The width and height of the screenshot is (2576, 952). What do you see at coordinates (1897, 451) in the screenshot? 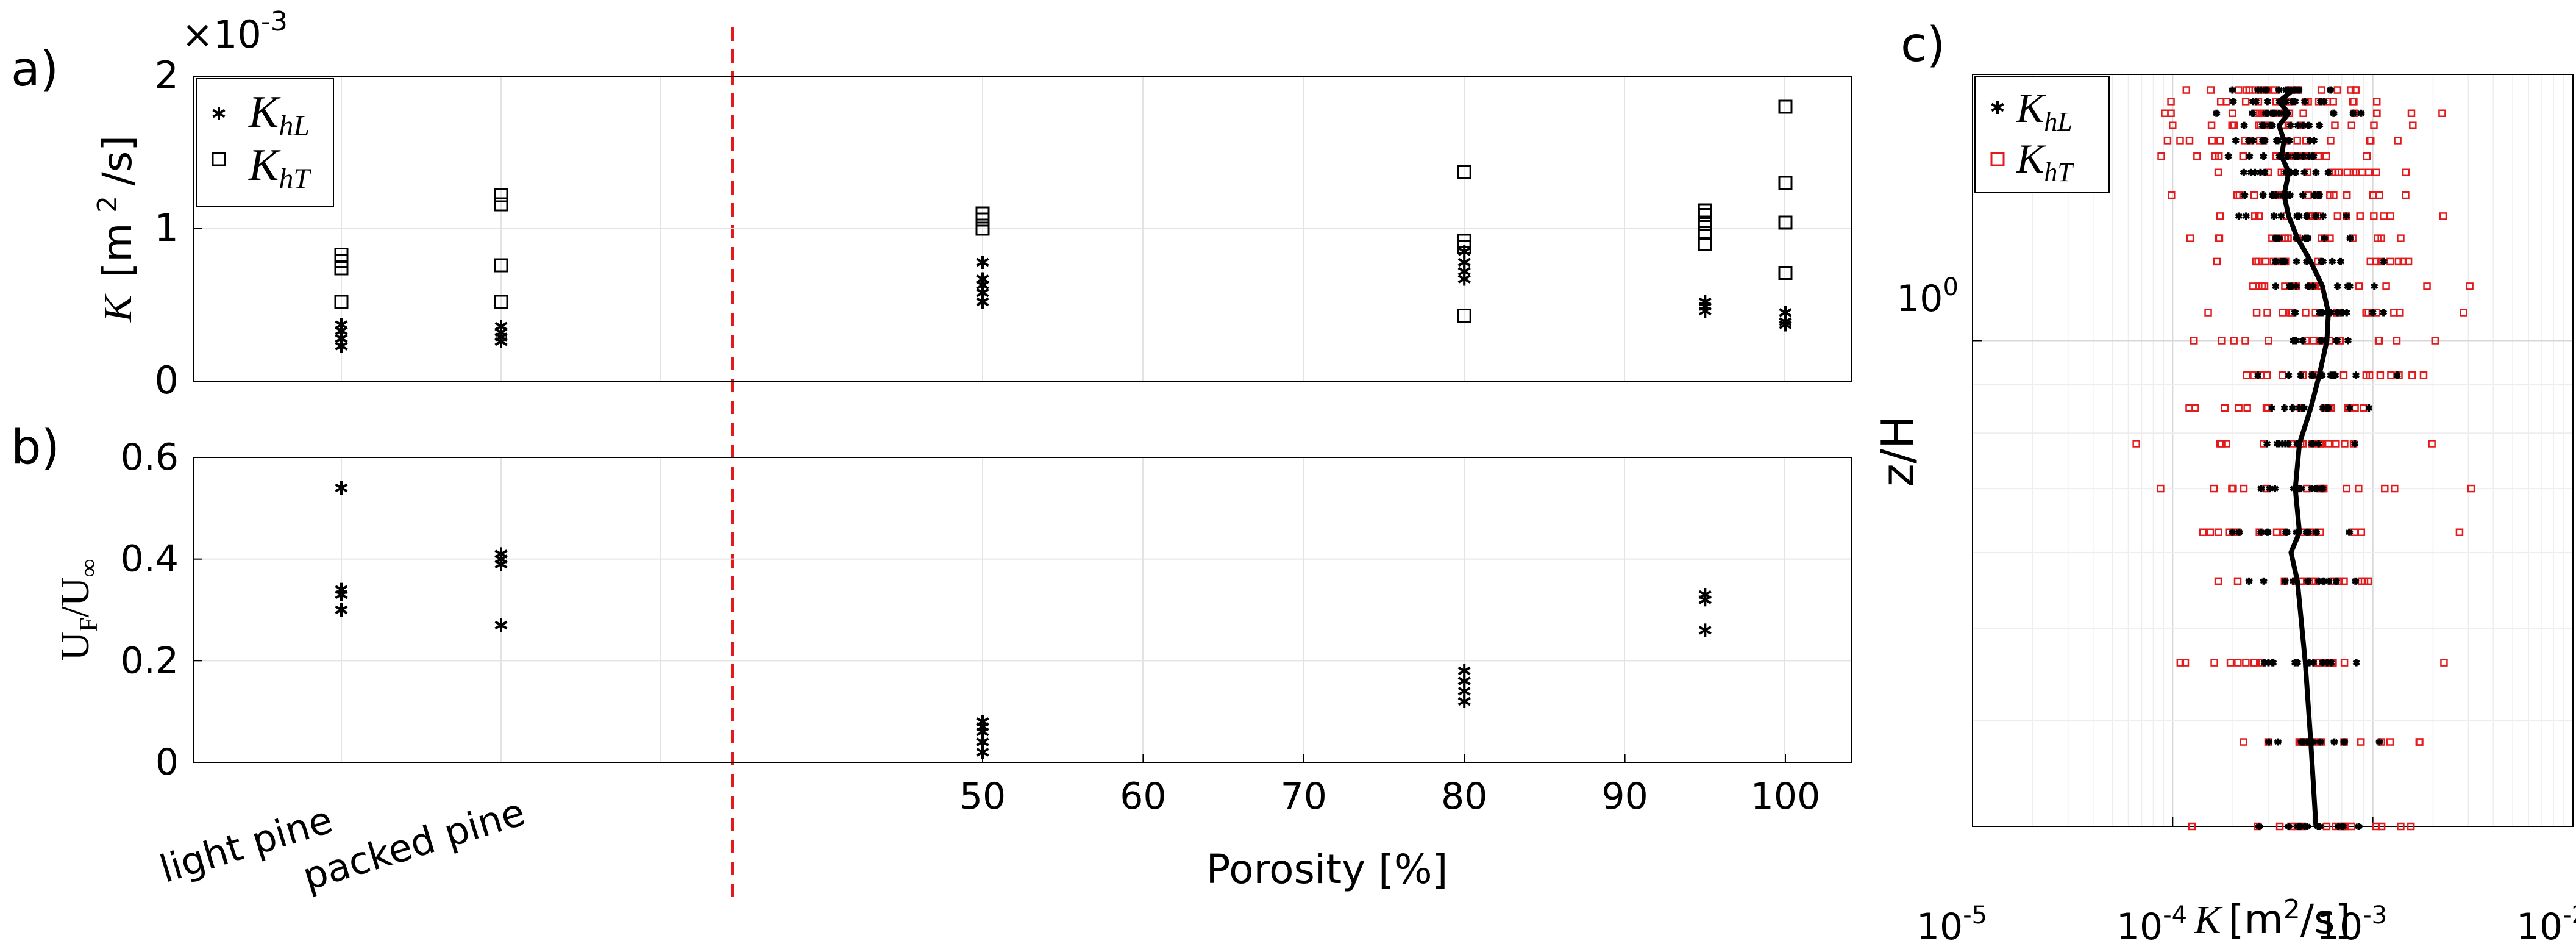
I see `c-ylabel-text: z/H` at bounding box center [1897, 451].